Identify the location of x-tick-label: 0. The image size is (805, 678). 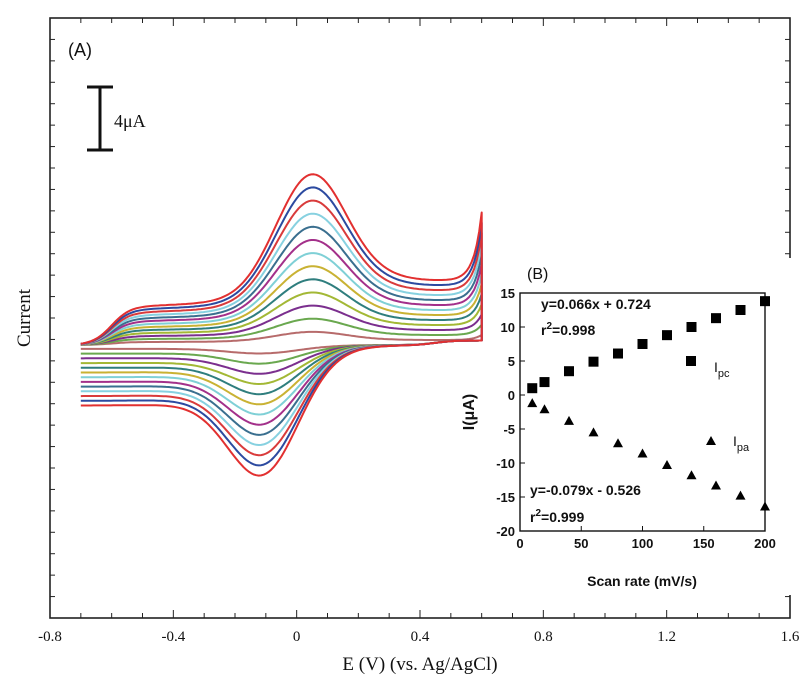
(297, 637).